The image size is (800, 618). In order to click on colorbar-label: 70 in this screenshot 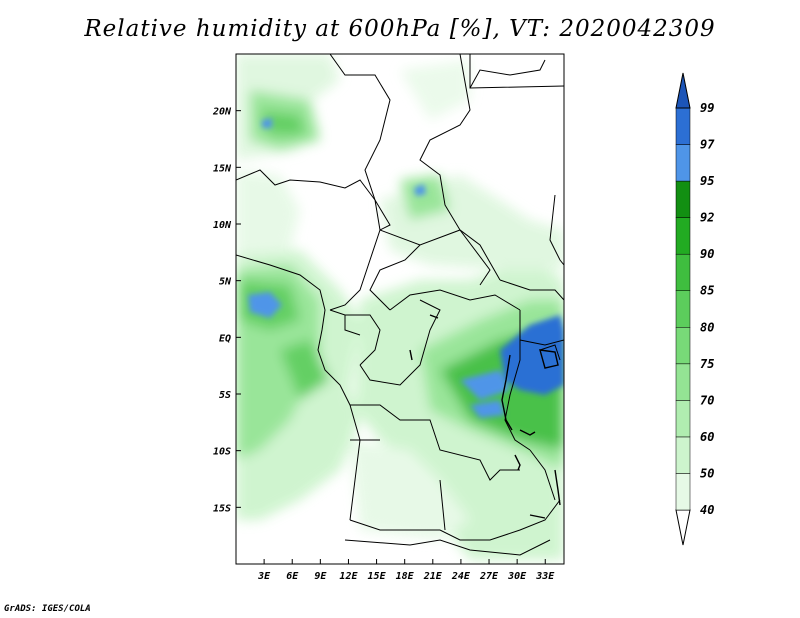, I will do `click(707, 400)`.